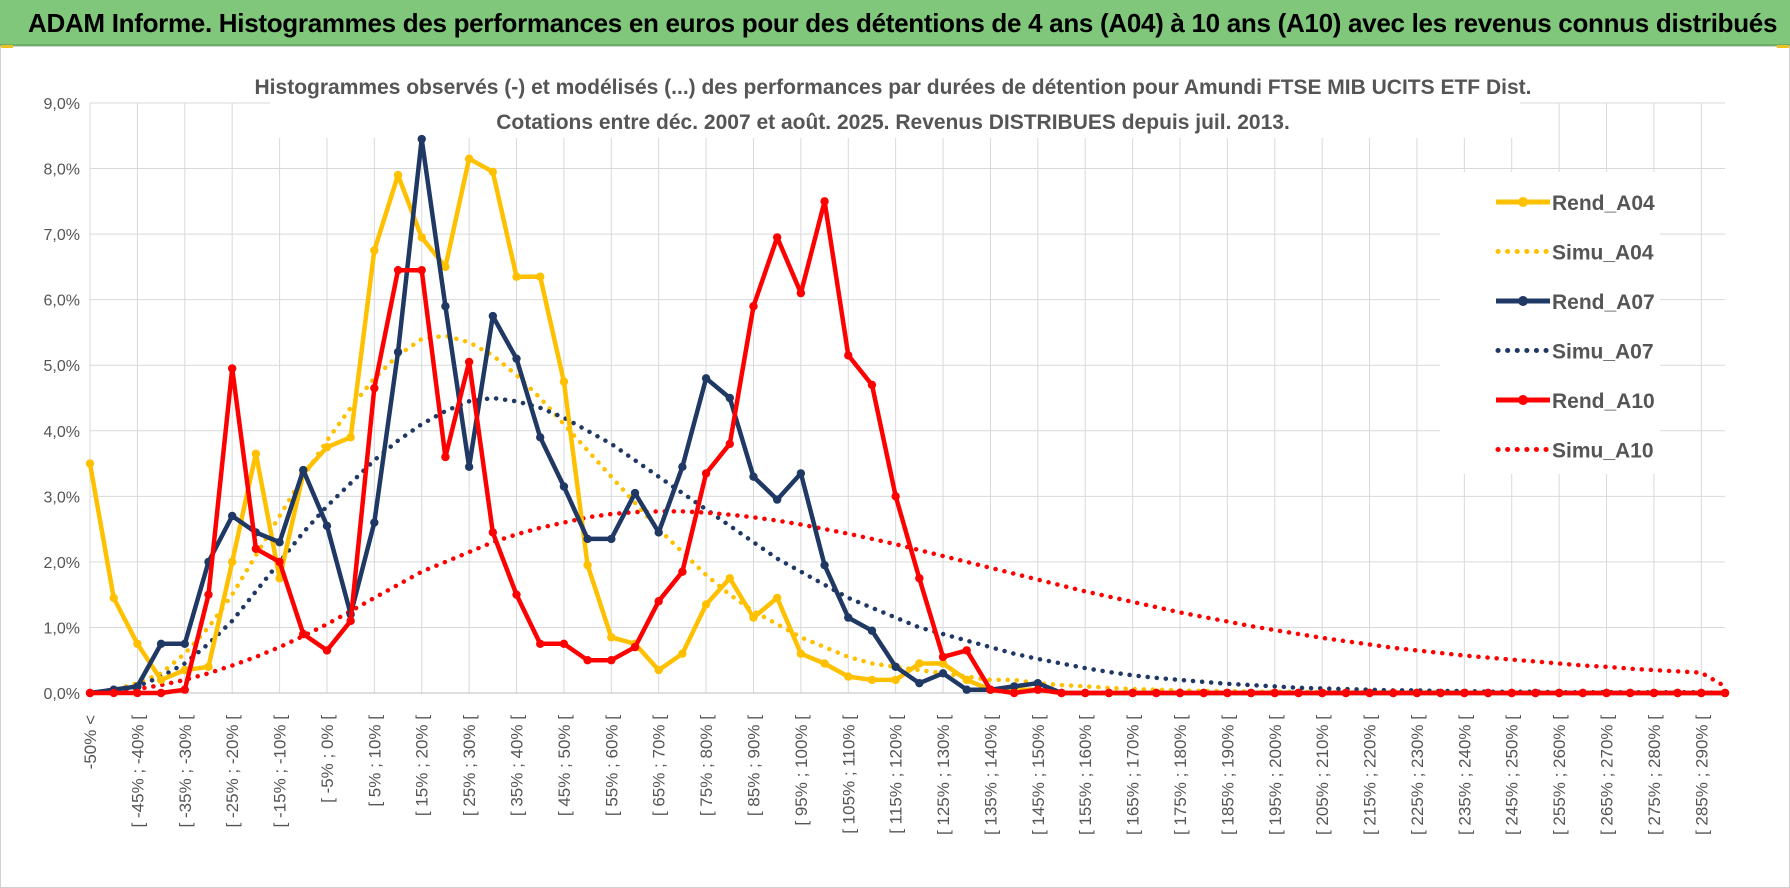 This screenshot has width=1790, height=888. Describe the element at coordinates (1038, 775) in the screenshot. I see `x-tick-label: [ 145% ; 150% [` at that location.